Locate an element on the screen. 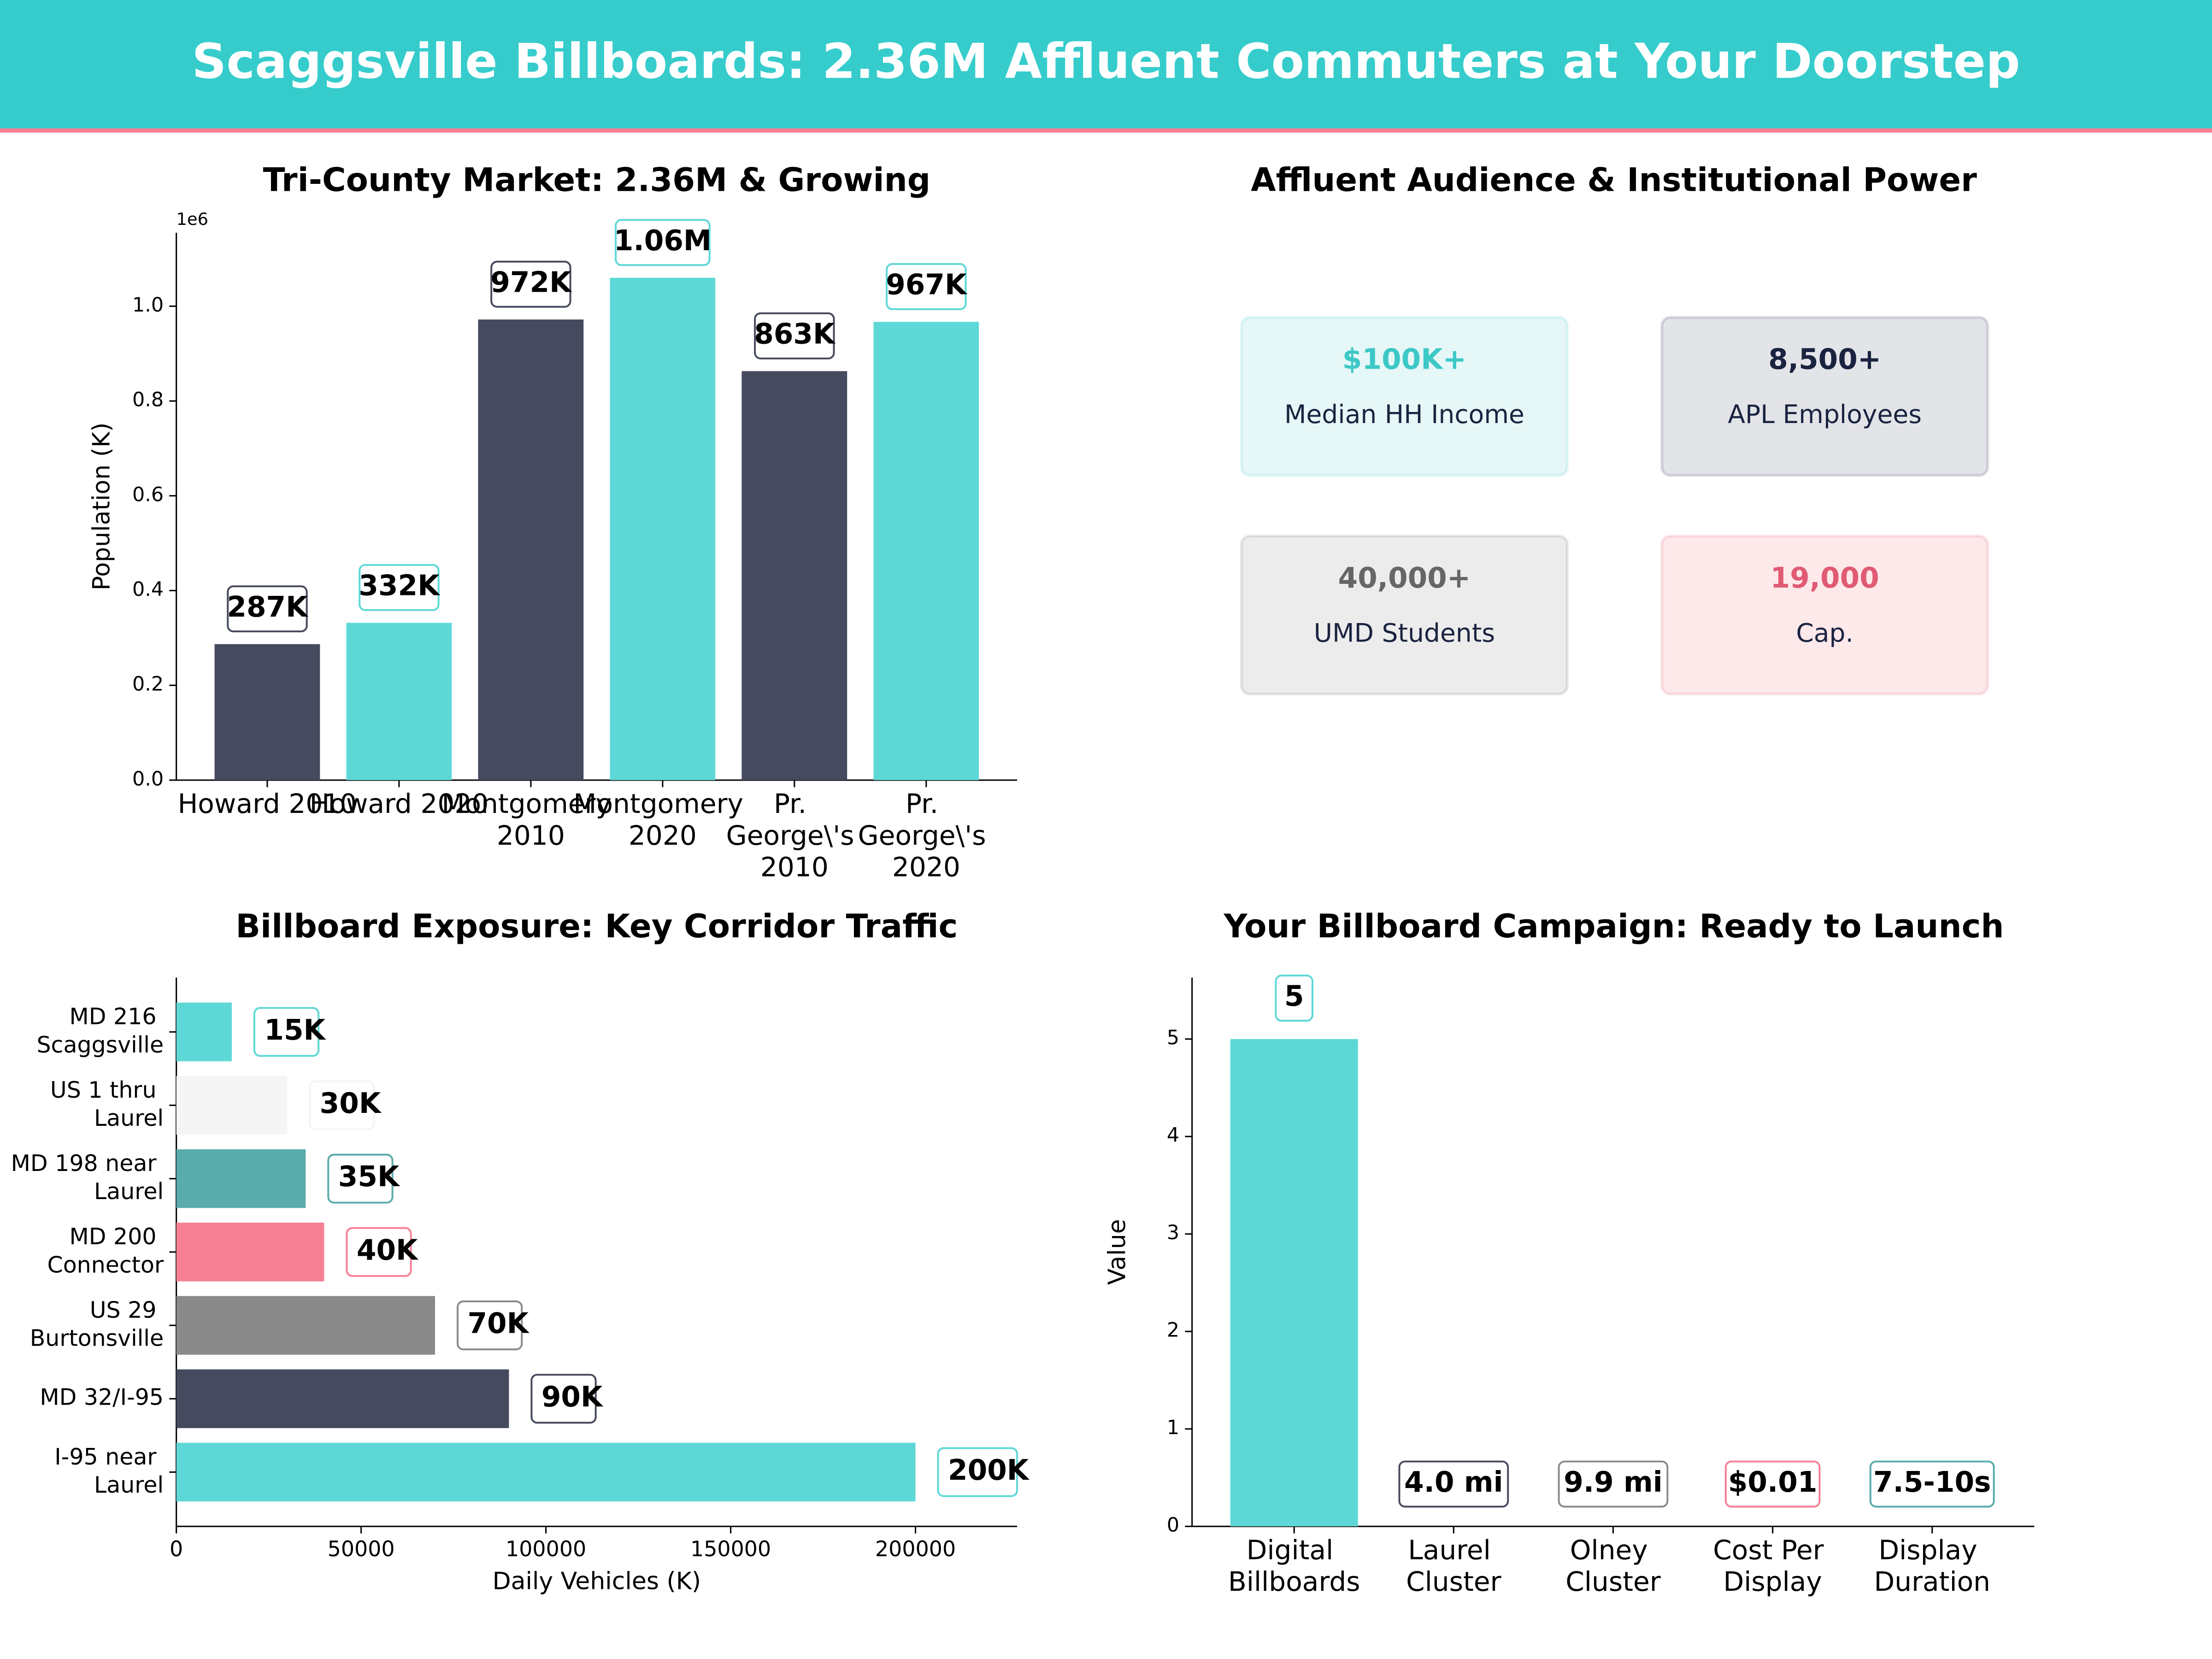  y-tick-label: 0.8 is located at coordinates (148, 400).